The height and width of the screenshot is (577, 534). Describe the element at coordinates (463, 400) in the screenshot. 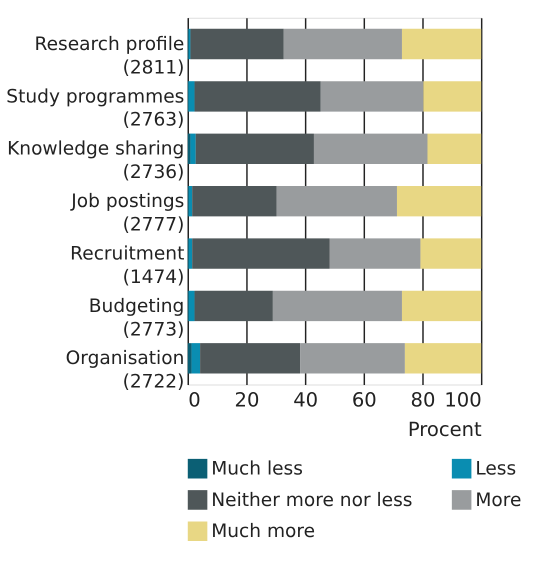

I see `x-tick-label: 100` at that location.